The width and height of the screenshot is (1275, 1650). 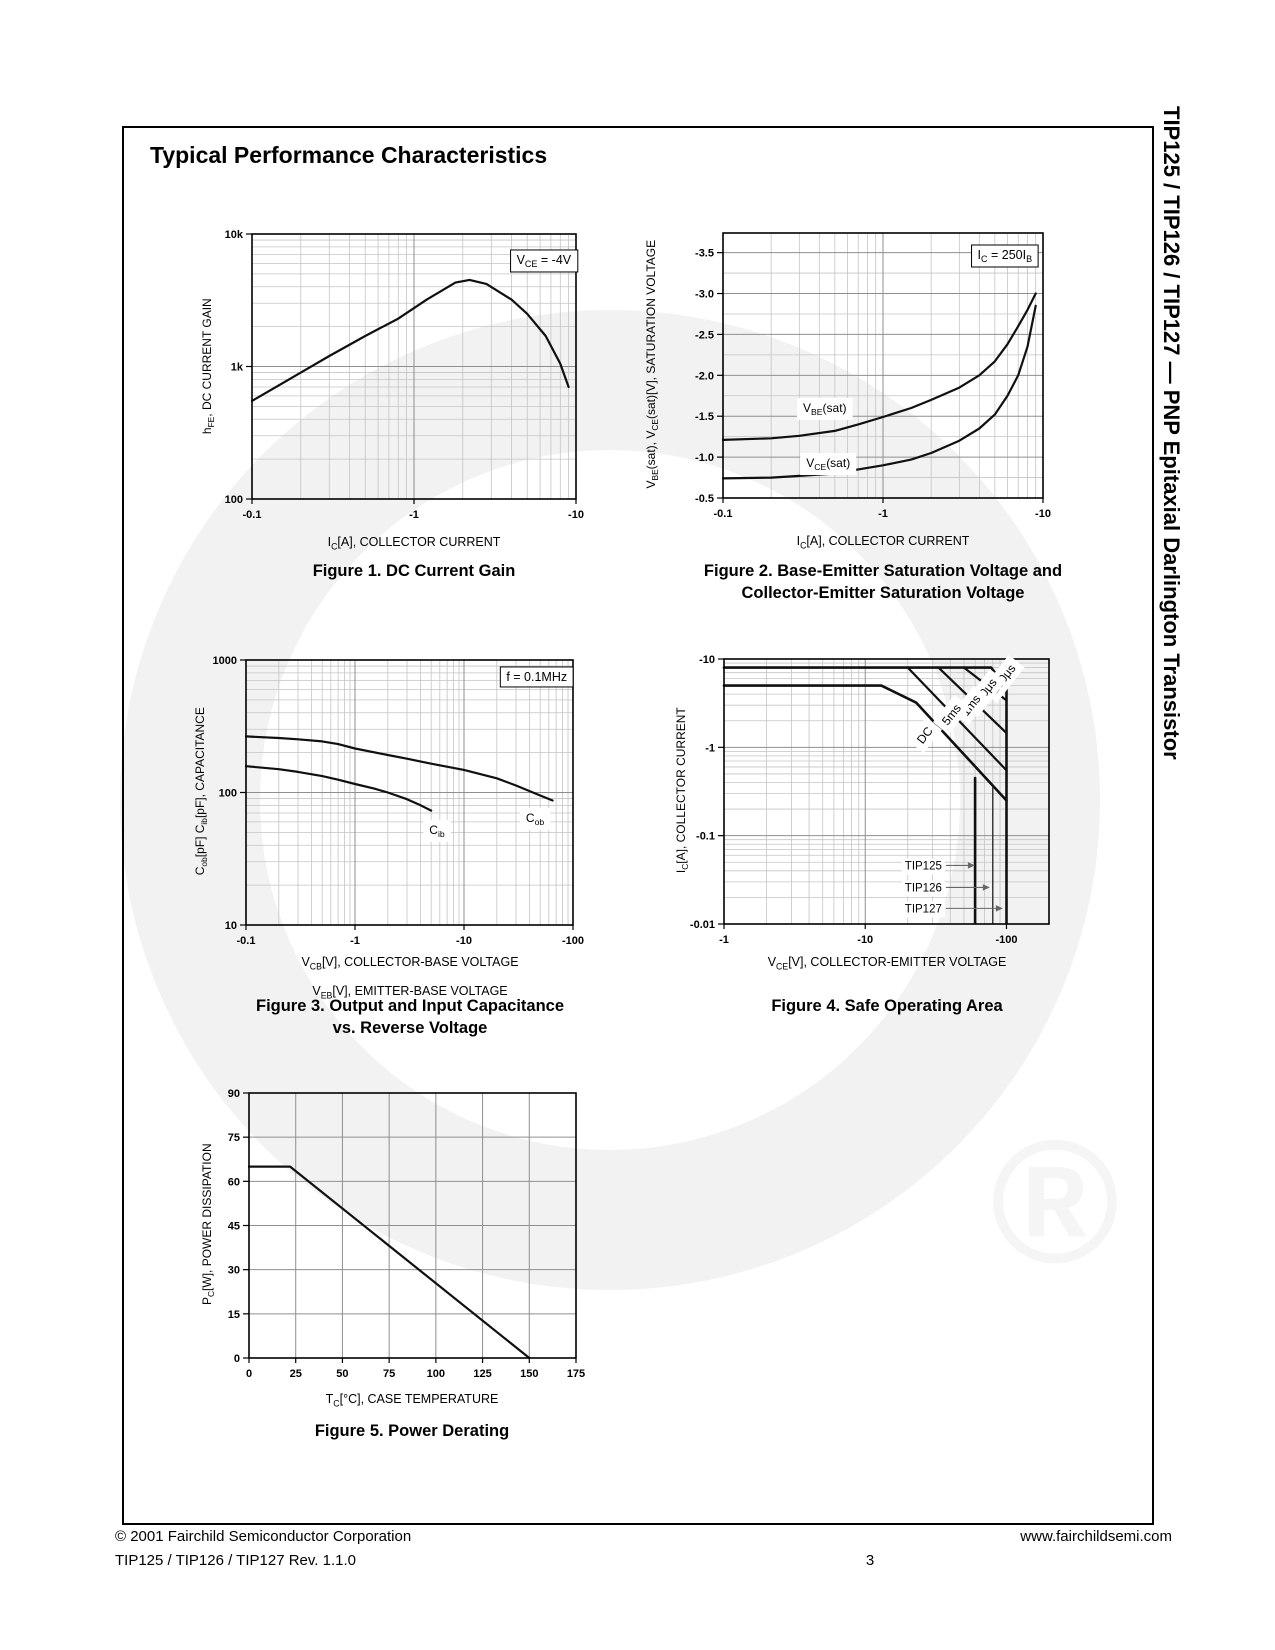 I want to click on svg-text: -2.5, so click(x=704, y=335).